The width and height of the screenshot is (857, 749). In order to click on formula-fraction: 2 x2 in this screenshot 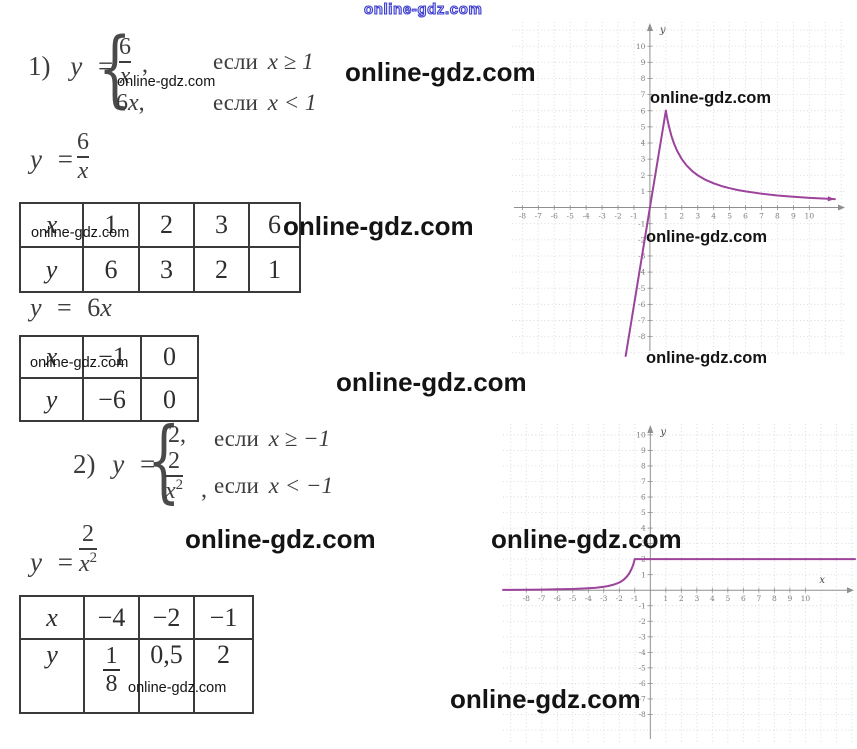, I will do `click(88, 549)`.